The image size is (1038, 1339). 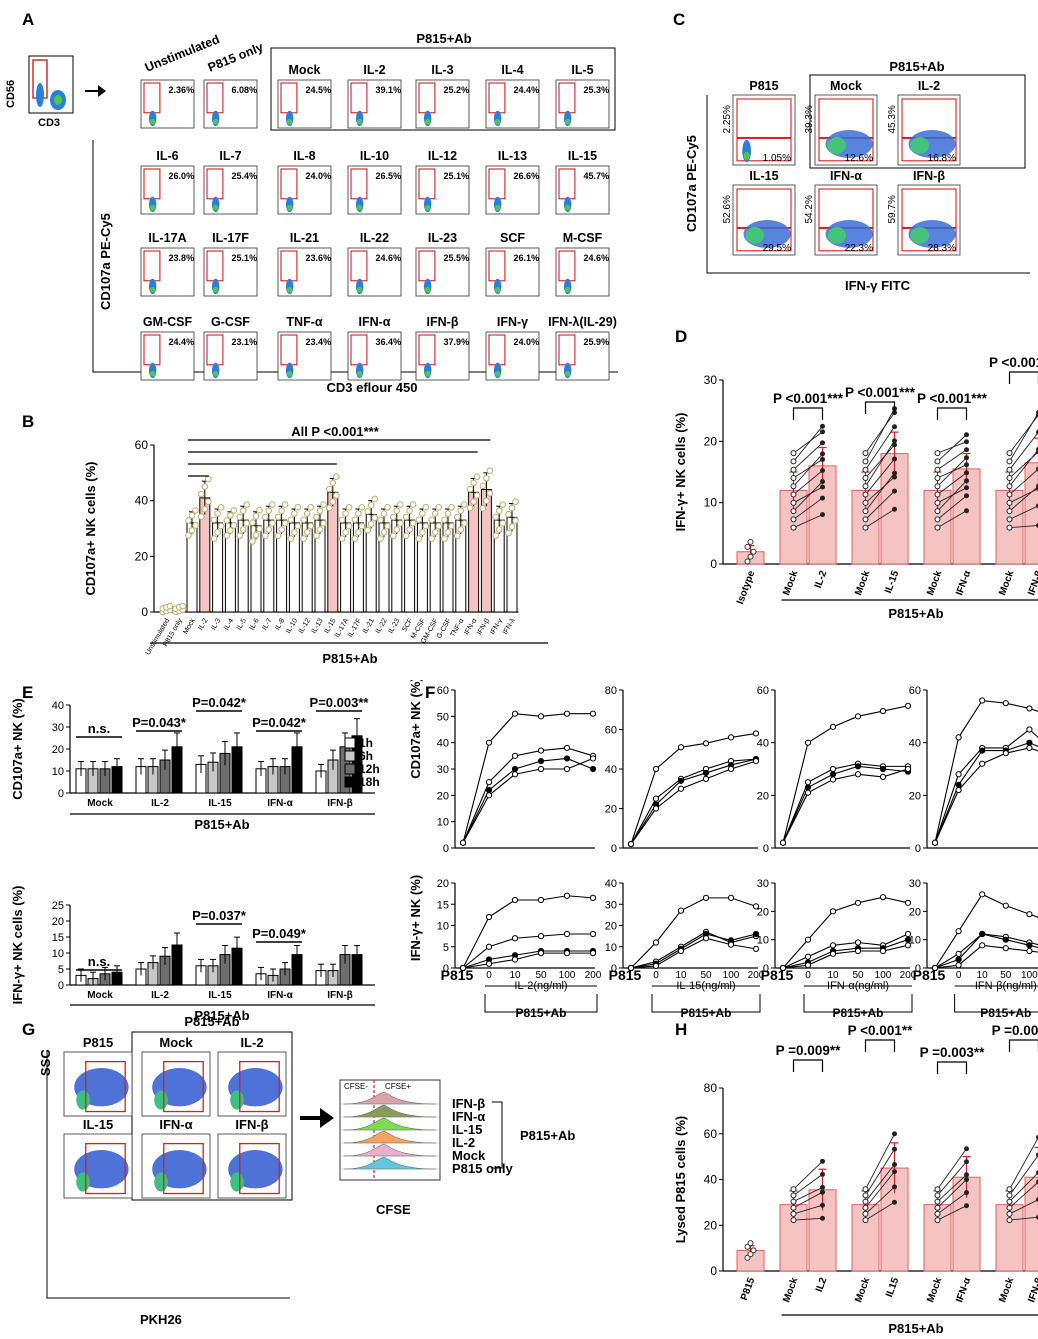 What do you see at coordinates (1023, 1045) in the screenshot?
I see `comparison-bracket` at bounding box center [1023, 1045].